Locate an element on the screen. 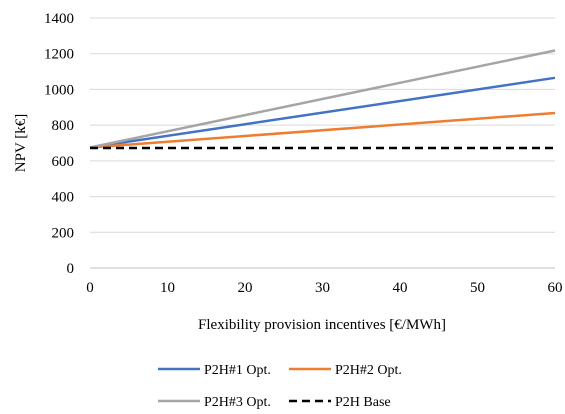 Image resolution: width=565 pixels, height=414 pixels. y-tick-label: 0 is located at coordinates (71, 269).